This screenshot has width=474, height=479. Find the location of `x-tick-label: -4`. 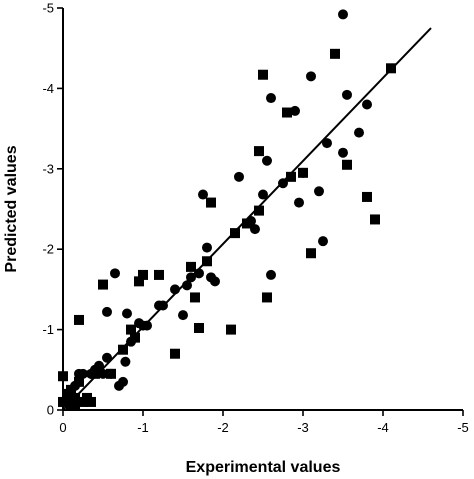

x-tick-label: -4 is located at coordinates (383, 427).